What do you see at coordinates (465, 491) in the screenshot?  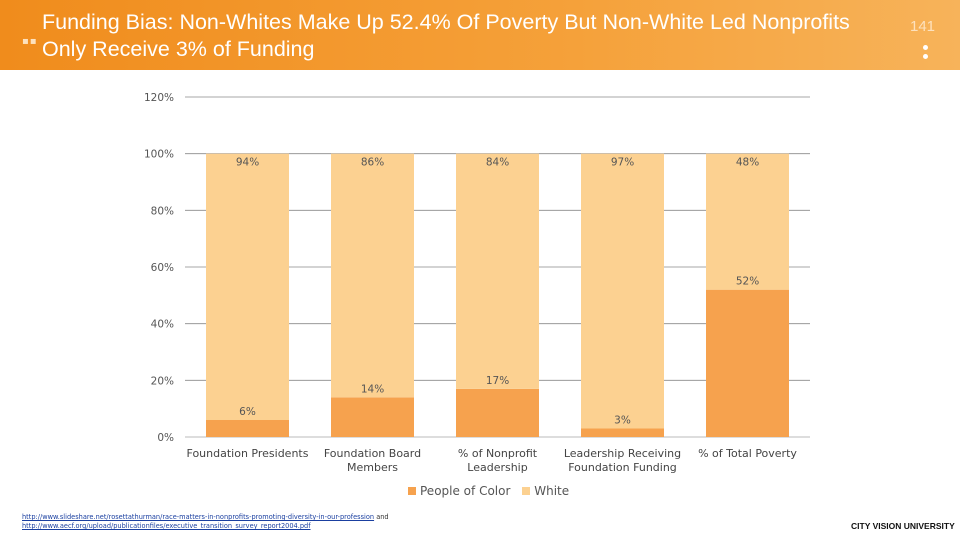 I see `legend-label-people-of-color: People of Color` at bounding box center [465, 491].